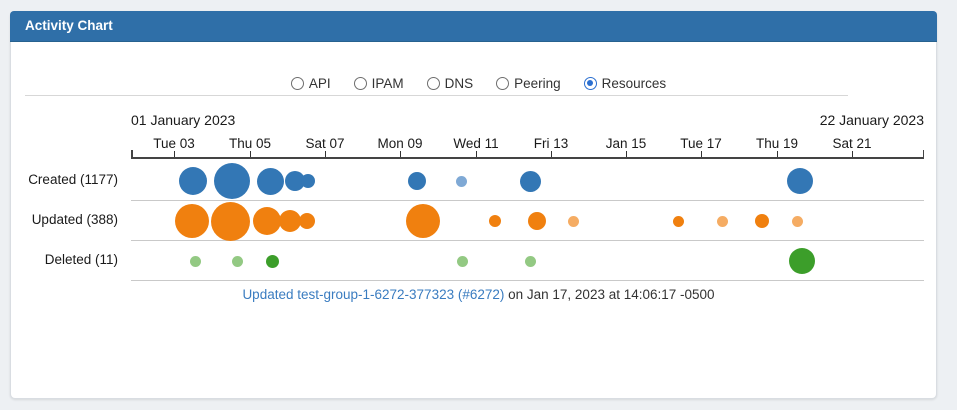 The image size is (957, 410). I want to click on axis-tick-label: Thu 19, so click(777, 143).